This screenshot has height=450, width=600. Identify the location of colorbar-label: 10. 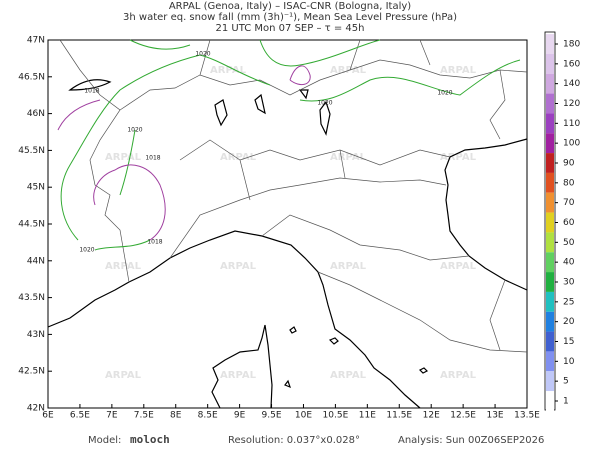
(569, 362).